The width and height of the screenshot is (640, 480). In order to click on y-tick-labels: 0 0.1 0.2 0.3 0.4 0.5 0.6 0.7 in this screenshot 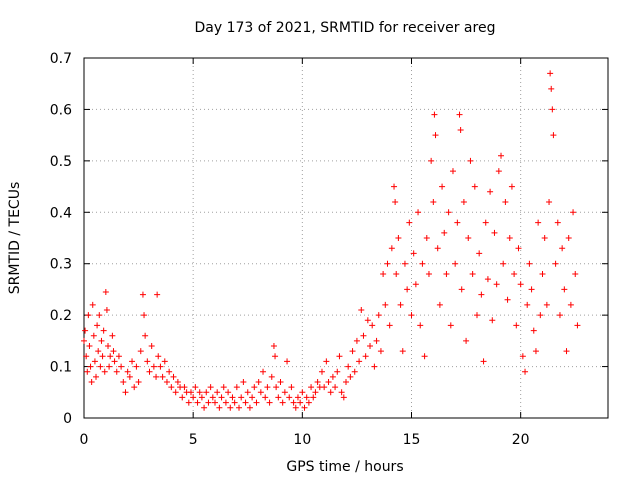, I will do `click(61, 239)`.